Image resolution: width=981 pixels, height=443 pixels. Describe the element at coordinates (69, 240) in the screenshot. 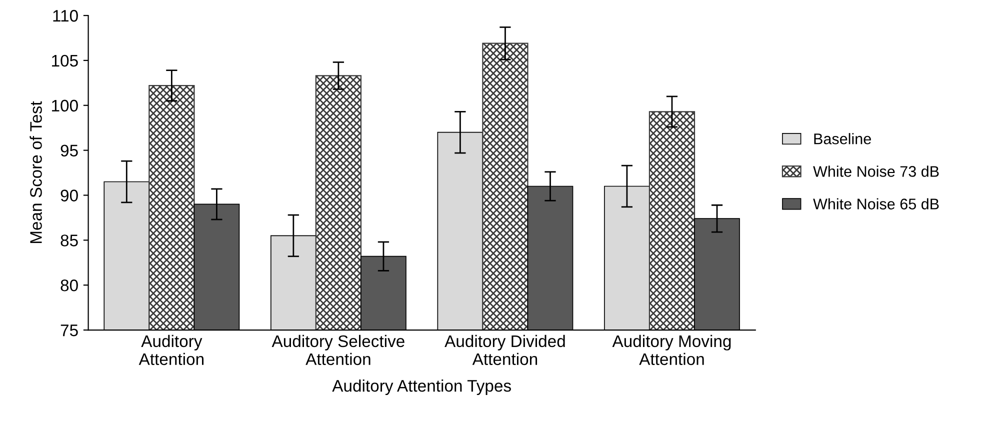

I see `y-tick-label: 85` at that location.